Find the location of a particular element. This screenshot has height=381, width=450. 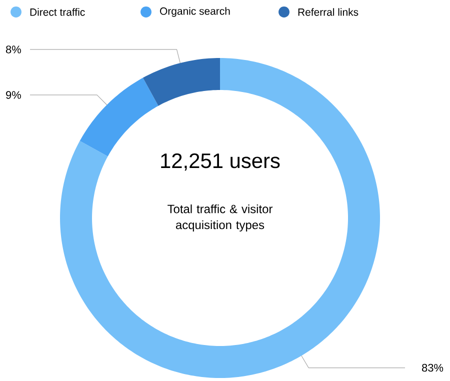

data-label: 83% is located at coordinates (433, 368).